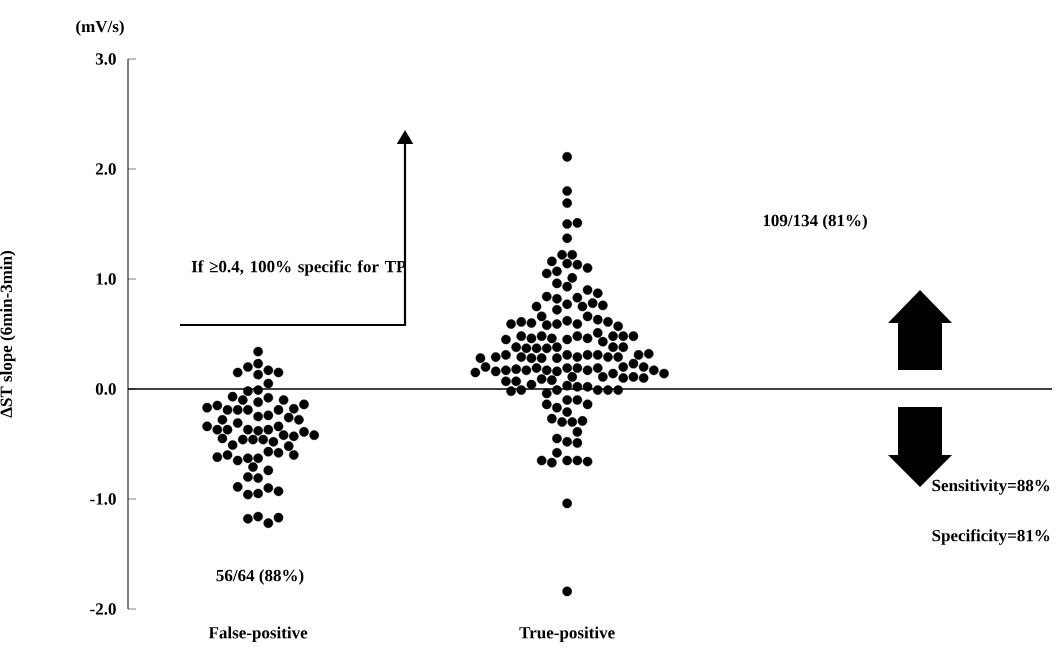  Describe the element at coordinates (103, 499) in the screenshot. I see `y-tick-label: -1.0` at that location.